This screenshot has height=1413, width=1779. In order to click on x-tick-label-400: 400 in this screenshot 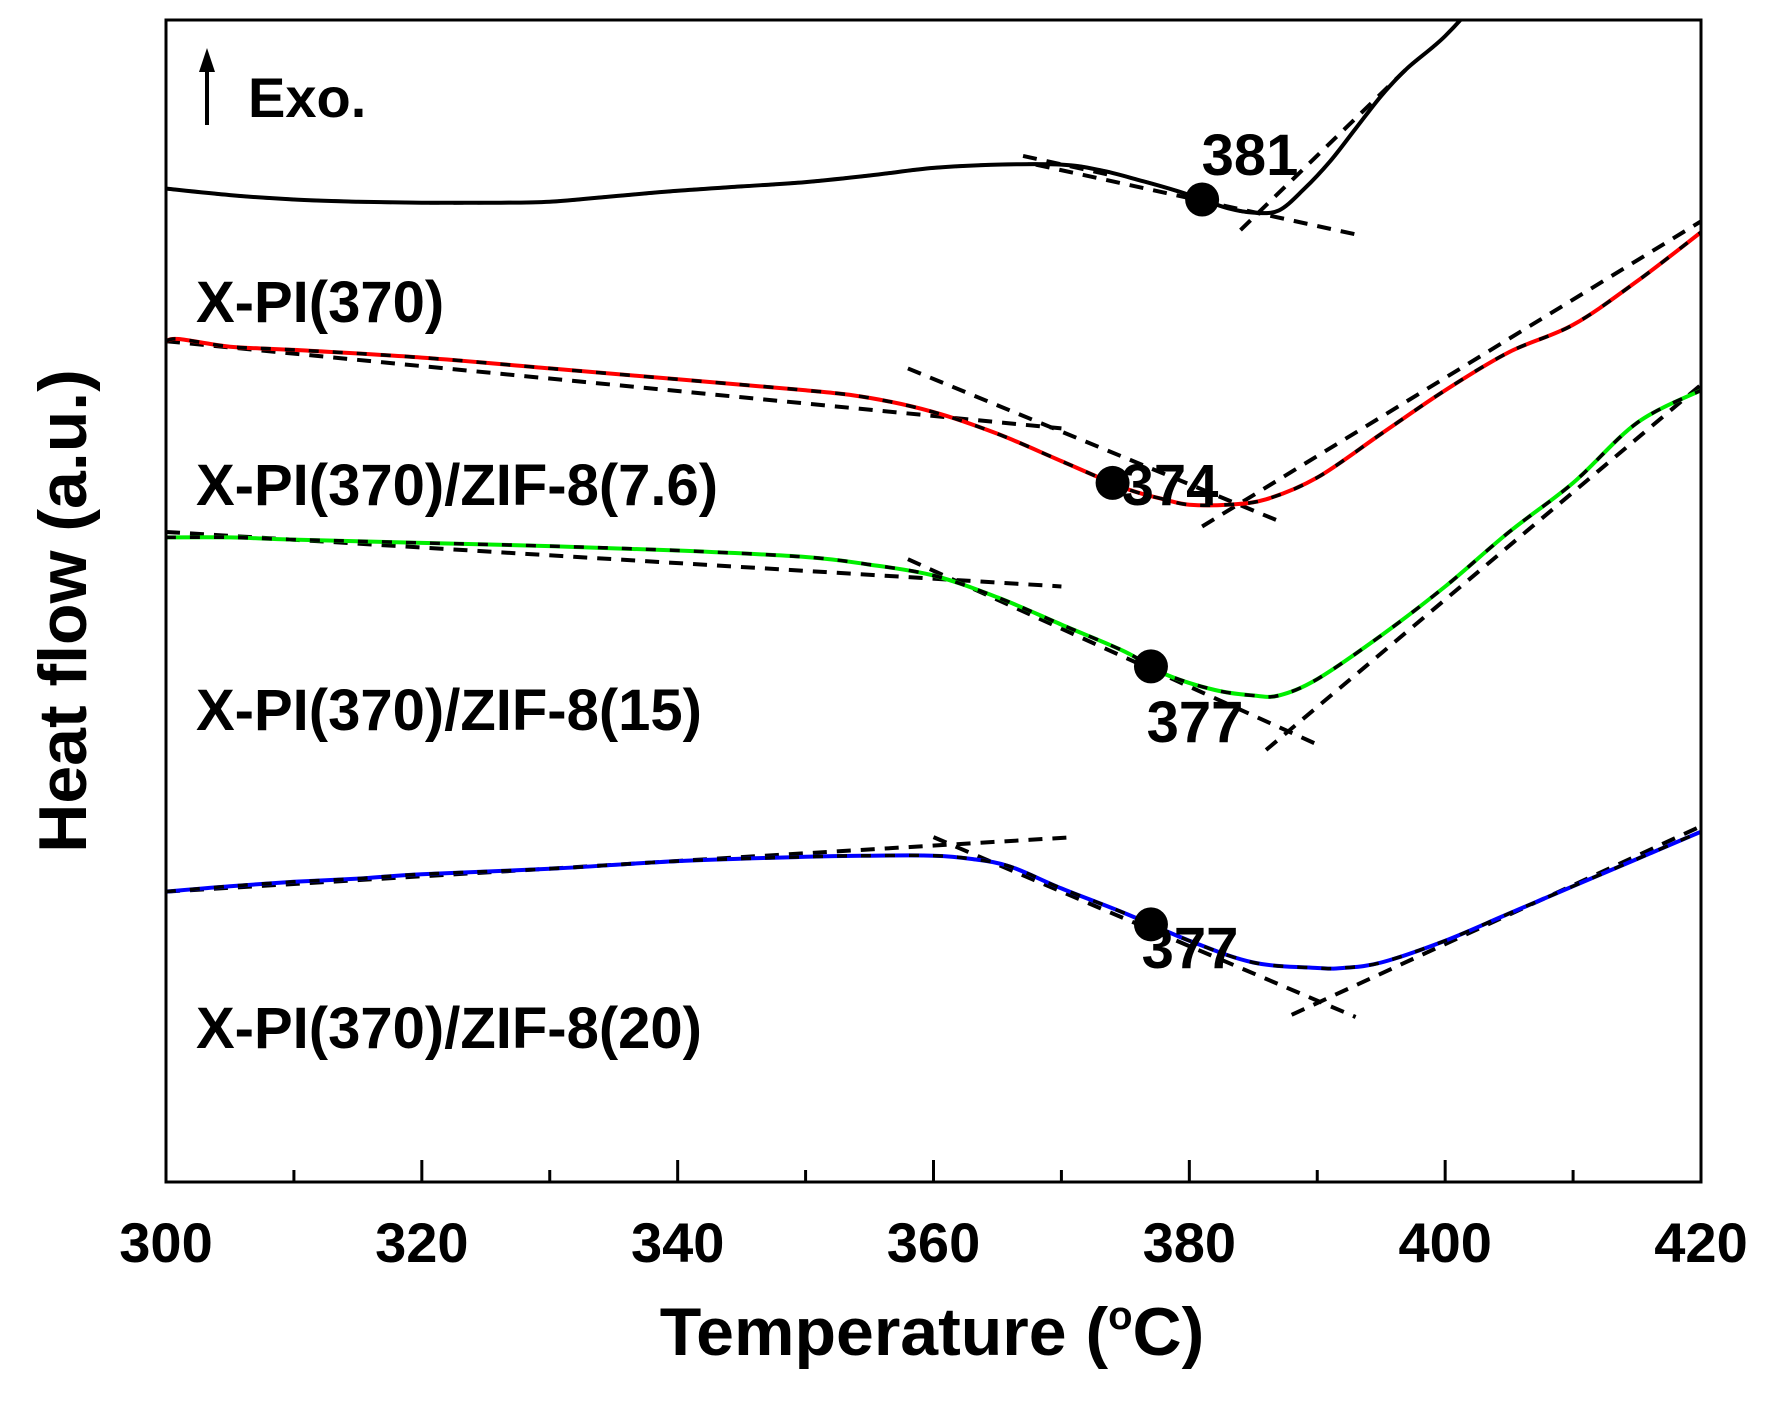, I will do `click(1444, 1242)`.